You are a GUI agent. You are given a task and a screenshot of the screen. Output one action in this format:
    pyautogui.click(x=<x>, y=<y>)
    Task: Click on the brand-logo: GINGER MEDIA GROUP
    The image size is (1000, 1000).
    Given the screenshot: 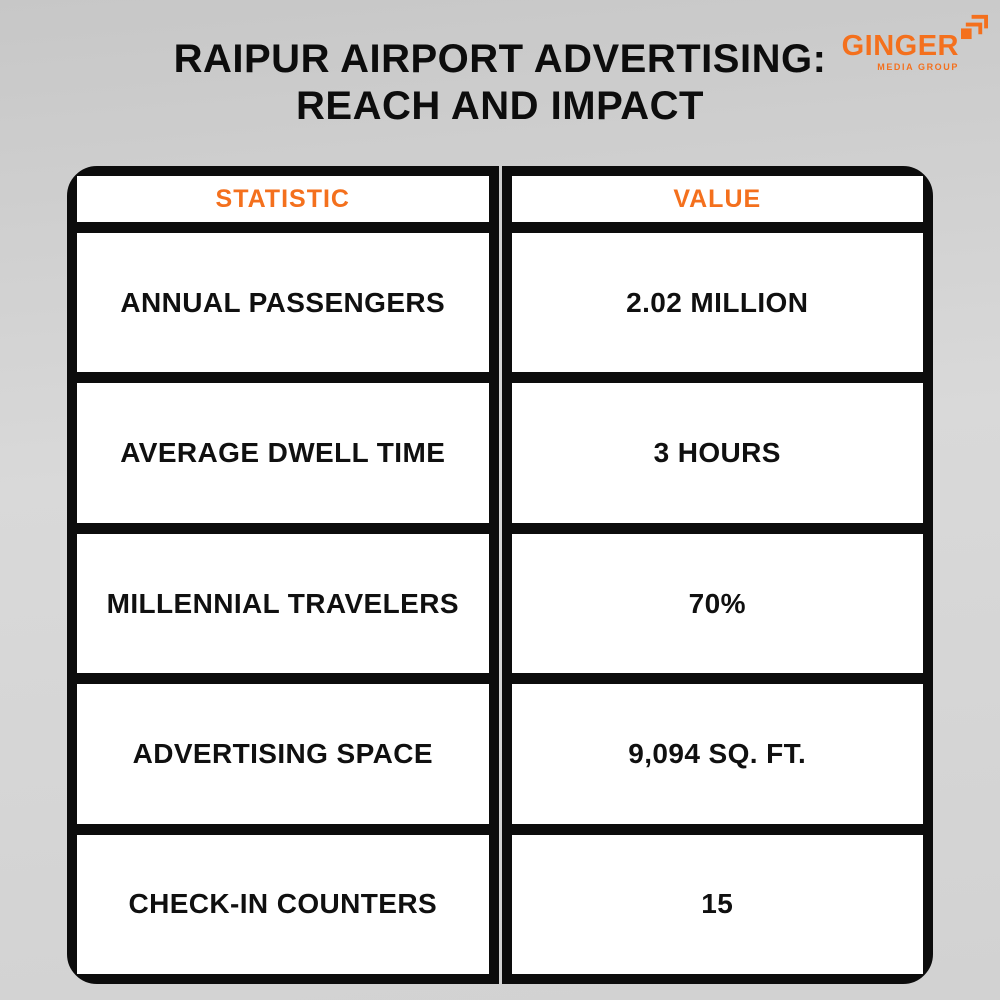 What is the action you would take?
    pyautogui.click(x=915, y=42)
    